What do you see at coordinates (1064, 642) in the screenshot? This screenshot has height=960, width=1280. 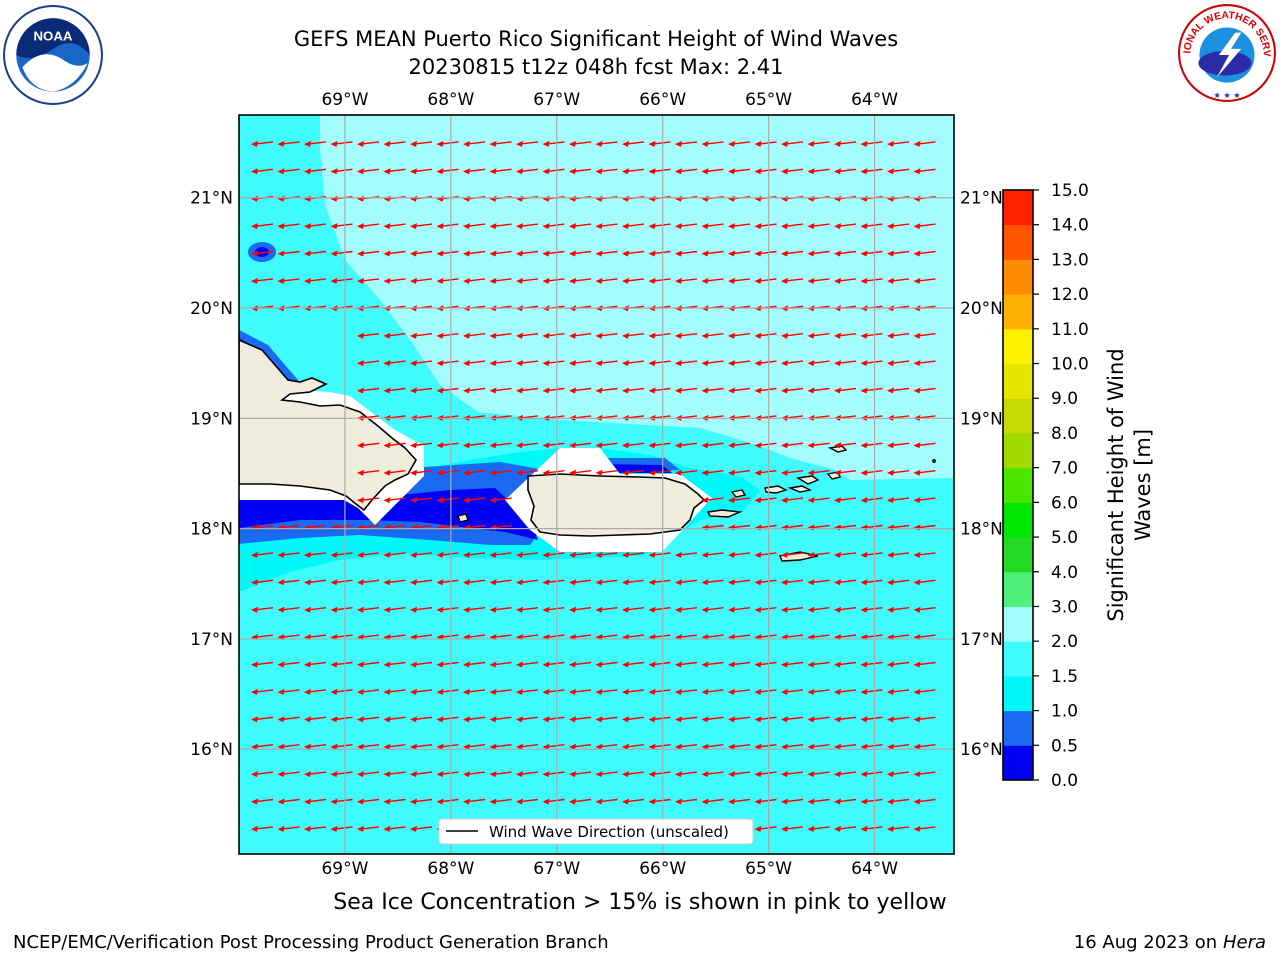 I see `colorbar-tick-label-4: 2.0` at bounding box center [1064, 642].